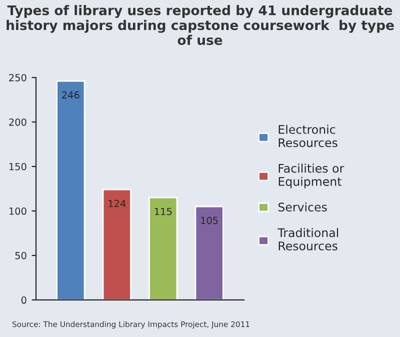 The width and height of the screenshot is (400, 337). I want to click on y-tick-label: 100, so click(17, 211).